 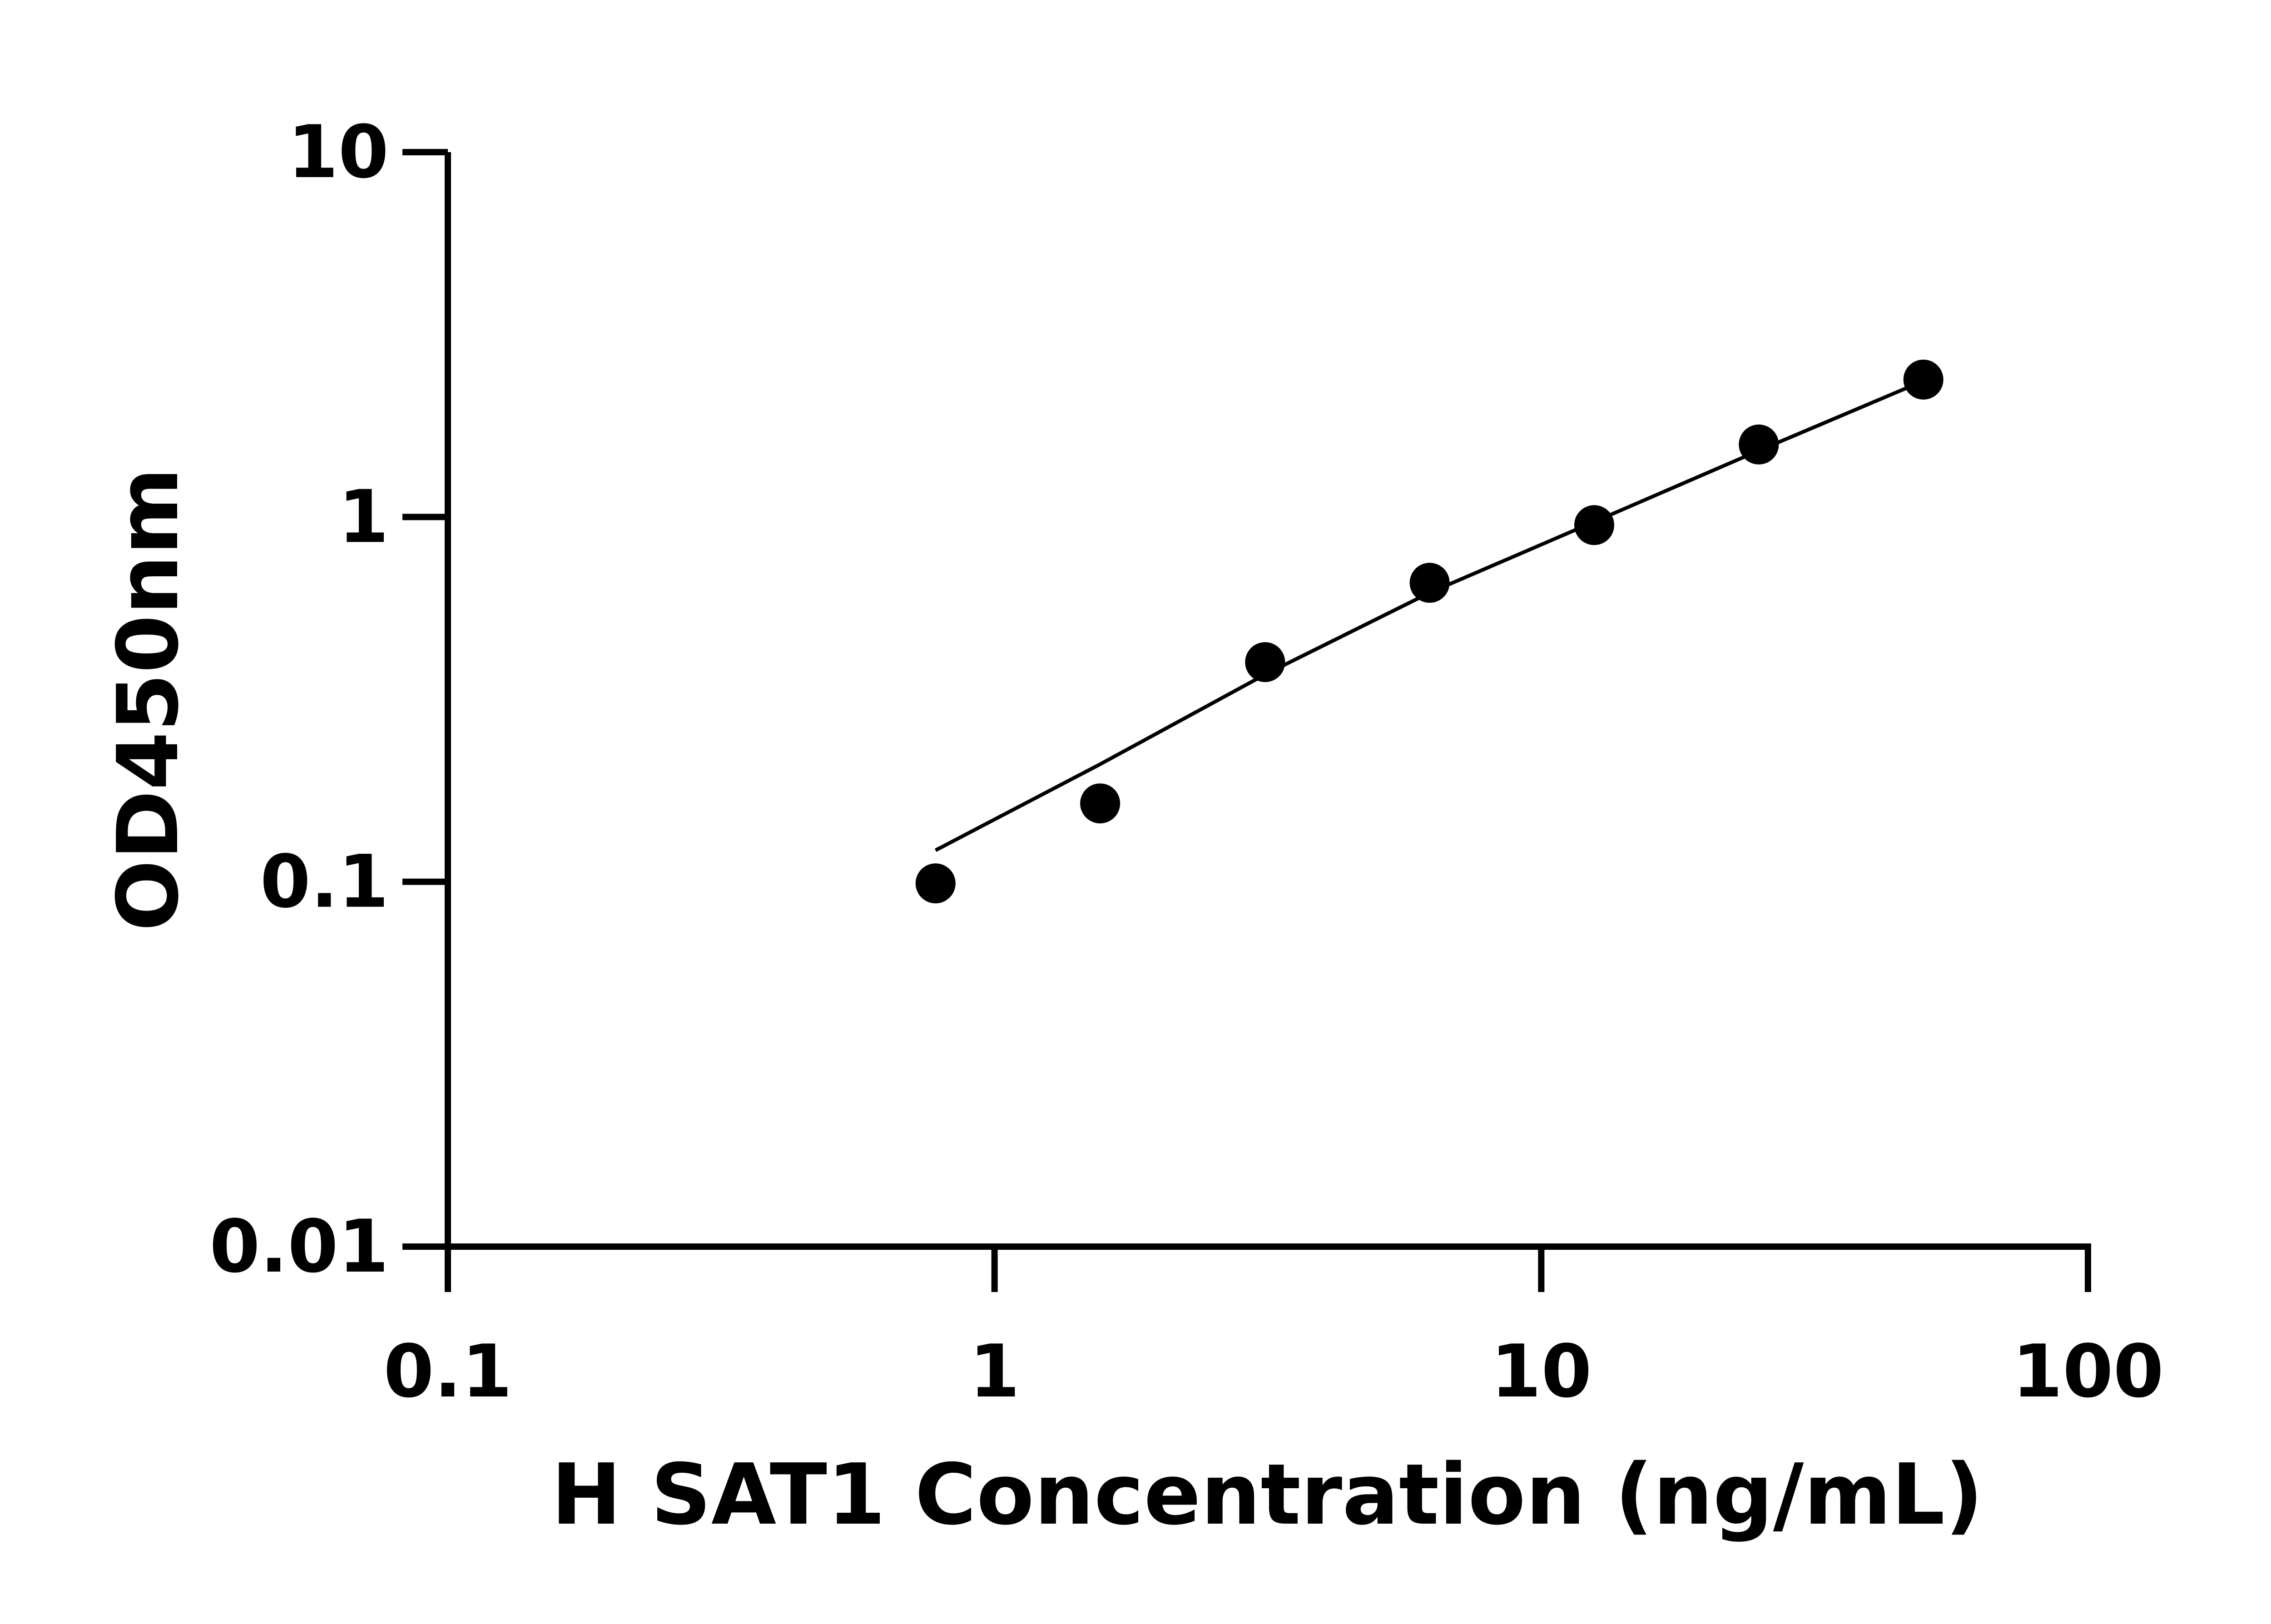 I want to click on x-tick-label: 0.1, so click(x=447, y=1371).